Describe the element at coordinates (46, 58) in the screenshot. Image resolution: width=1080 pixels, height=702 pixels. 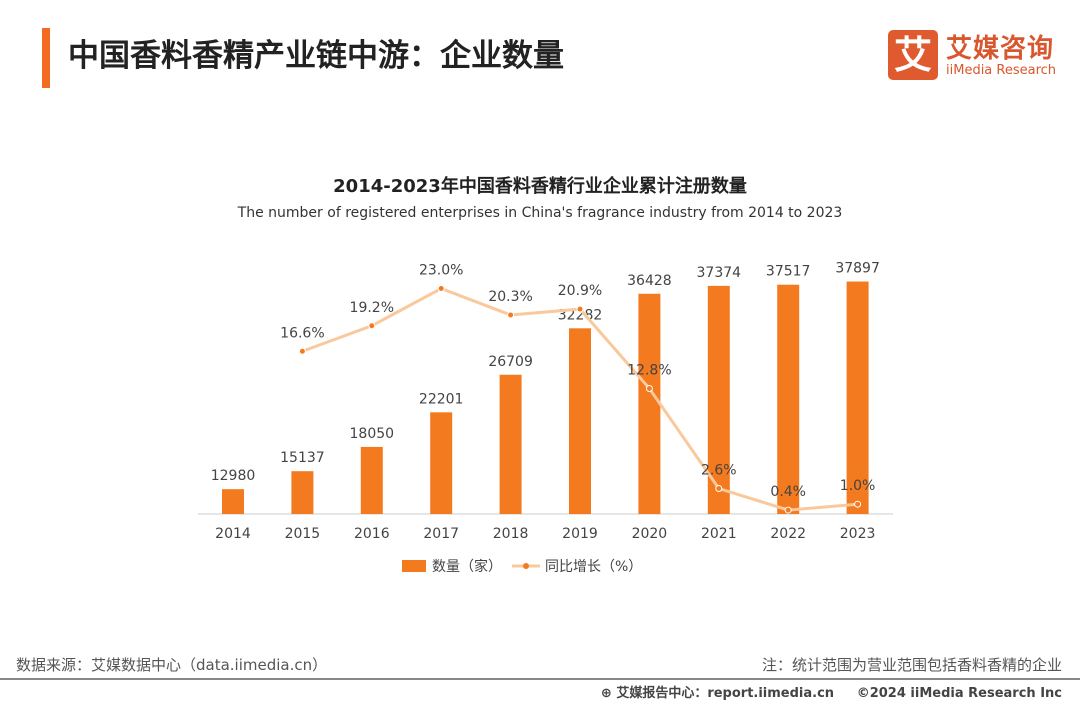
I see `title-accent-bar` at that location.